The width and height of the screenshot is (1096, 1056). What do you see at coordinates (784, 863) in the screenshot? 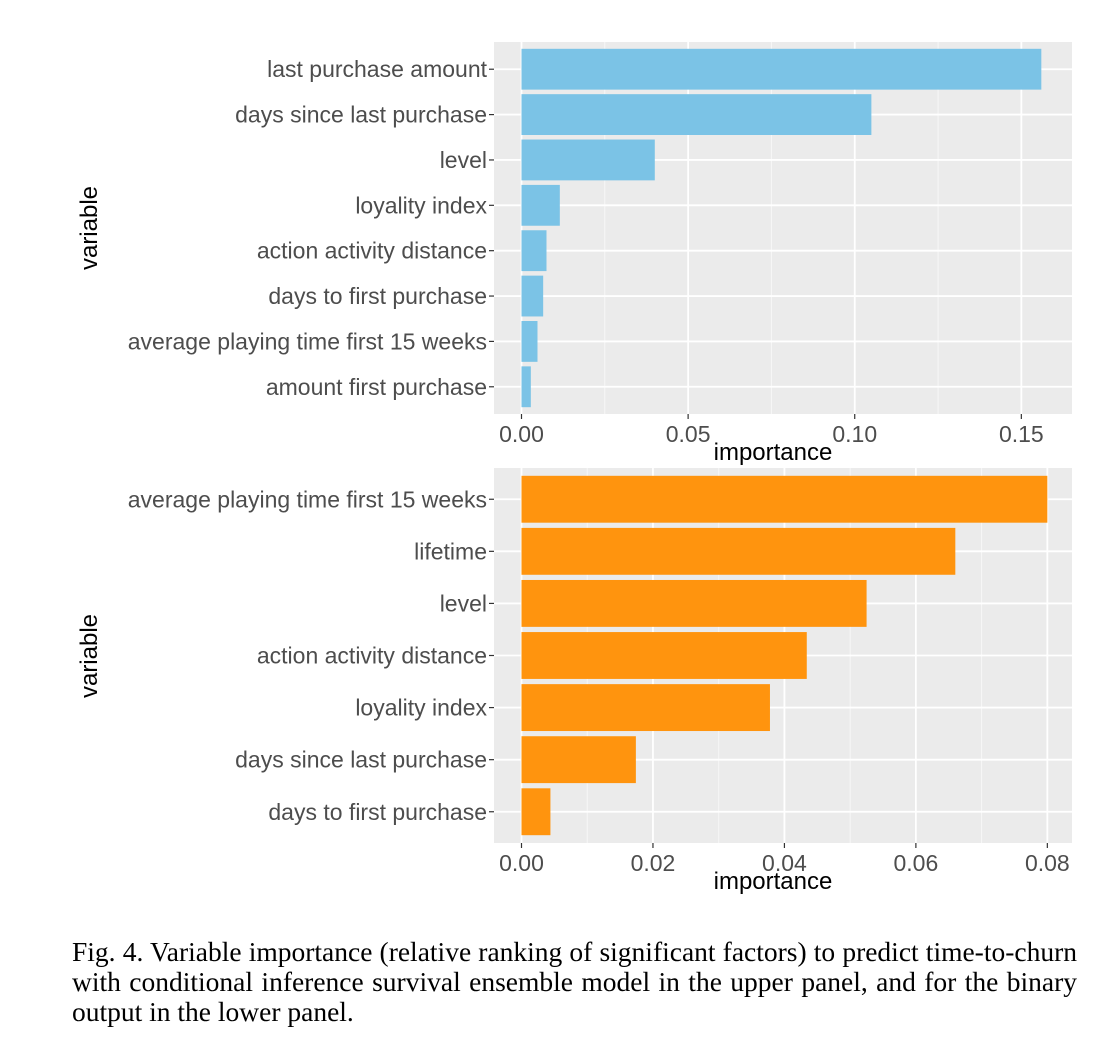
I see `x-tick-label: 0.04` at bounding box center [784, 863].